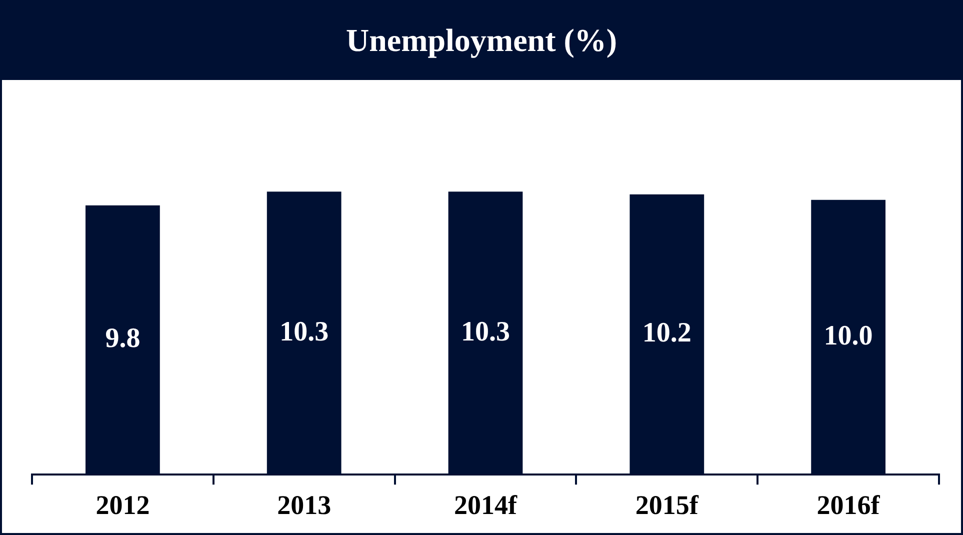 This screenshot has width=963, height=535. What do you see at coordinates (486, 505) in the screenshot?
I see `x-tick-label: 2014f` at bounding box center [486, 505].